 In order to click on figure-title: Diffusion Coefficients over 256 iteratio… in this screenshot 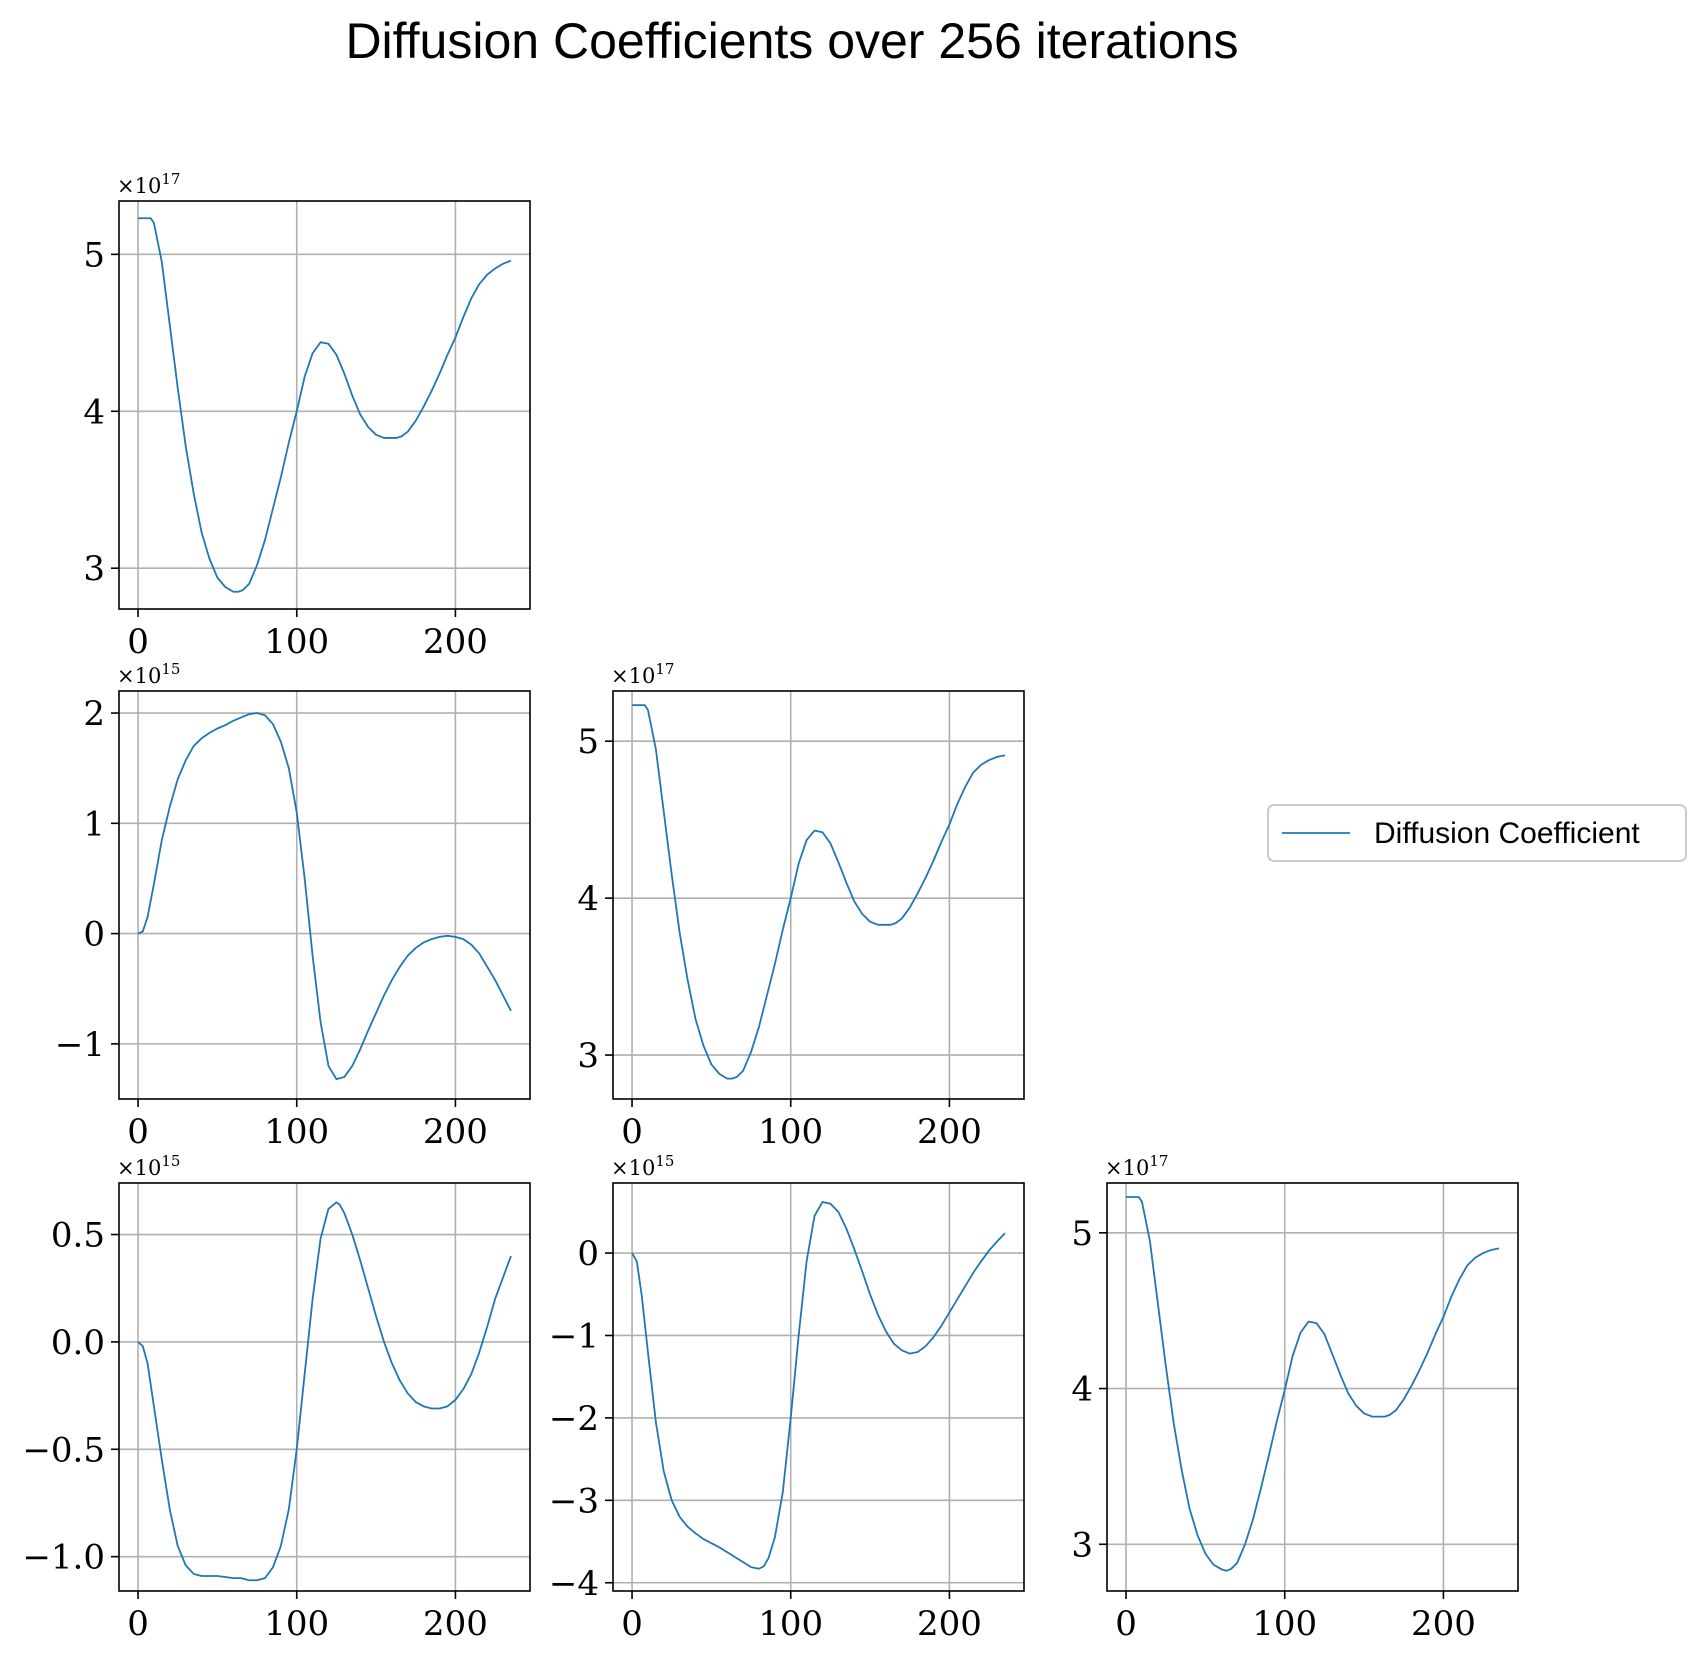, I will do `click(791, 41)`.